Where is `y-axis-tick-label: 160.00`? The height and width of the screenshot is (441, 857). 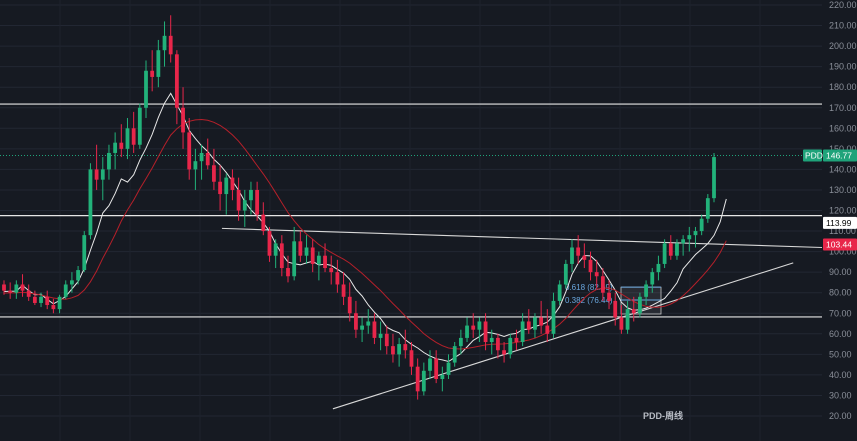
y-axis-tick-label: 160.00 is located at coordinates (843, 128).